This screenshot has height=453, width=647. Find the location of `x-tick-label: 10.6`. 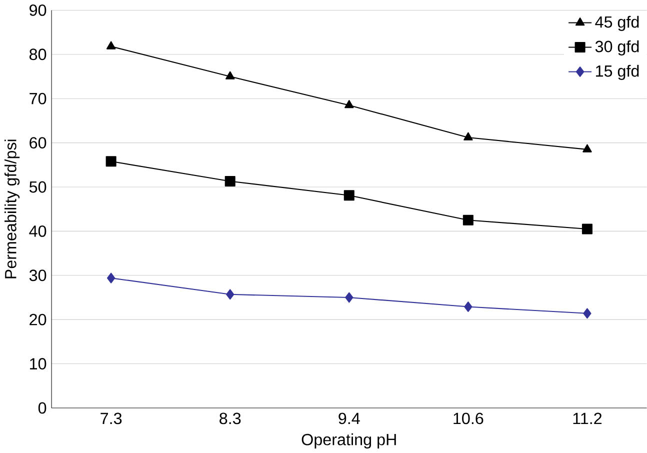

x-tick-label: 10.6 is located at coordinates (469, 418).